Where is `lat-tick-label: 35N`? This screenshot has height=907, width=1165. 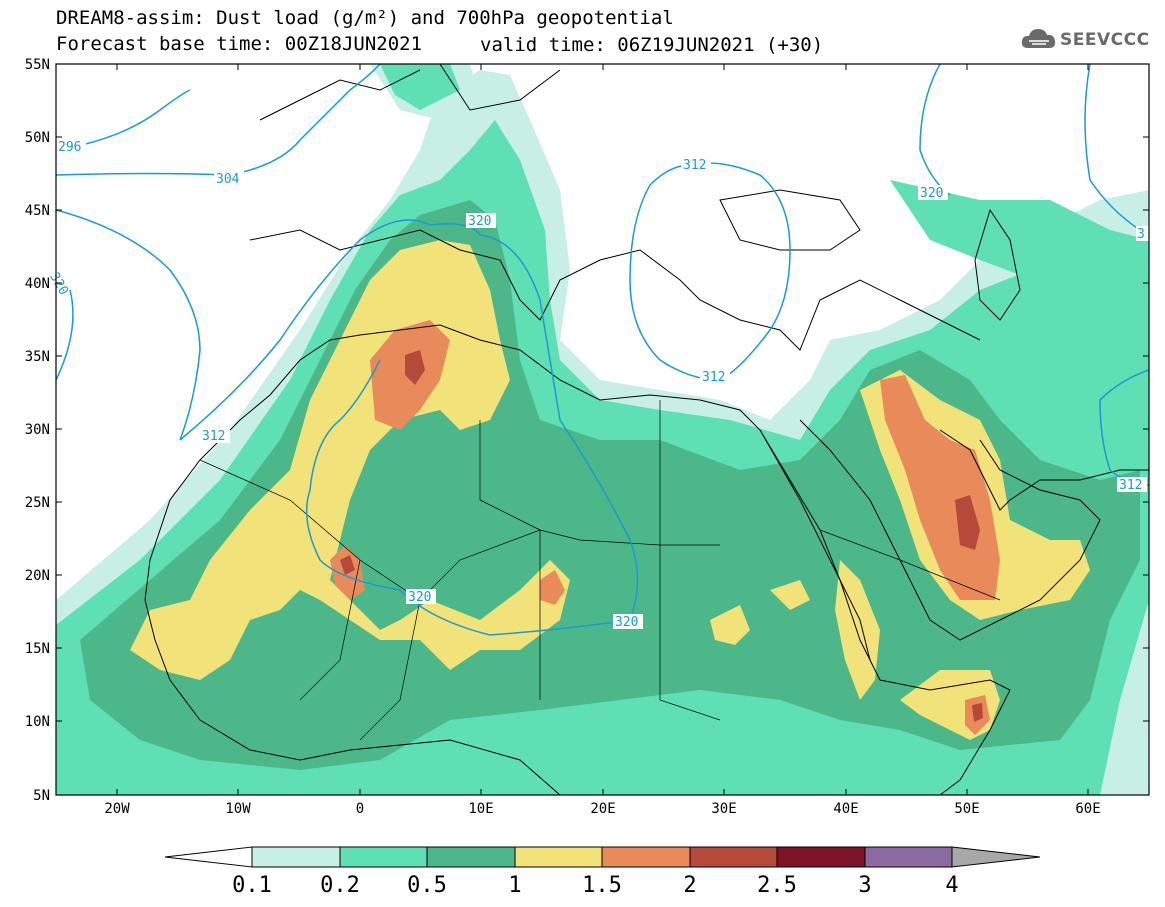 lat-tick-label: 35N is located at coordinates (37, 357).